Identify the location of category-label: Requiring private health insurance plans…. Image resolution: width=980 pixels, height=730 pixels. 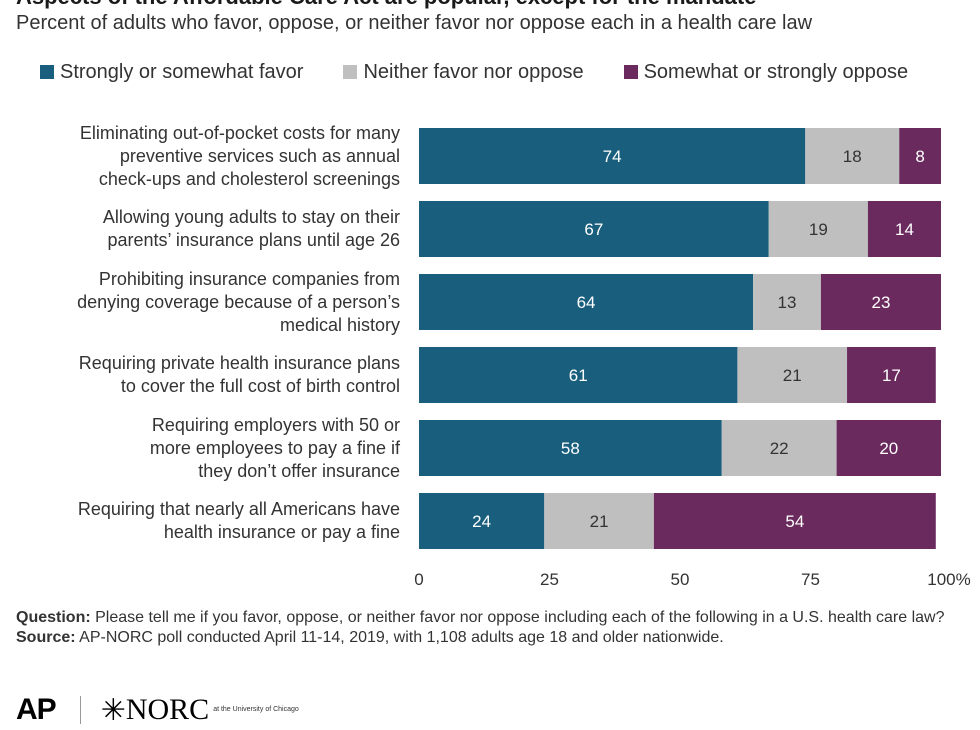
(205, 375).